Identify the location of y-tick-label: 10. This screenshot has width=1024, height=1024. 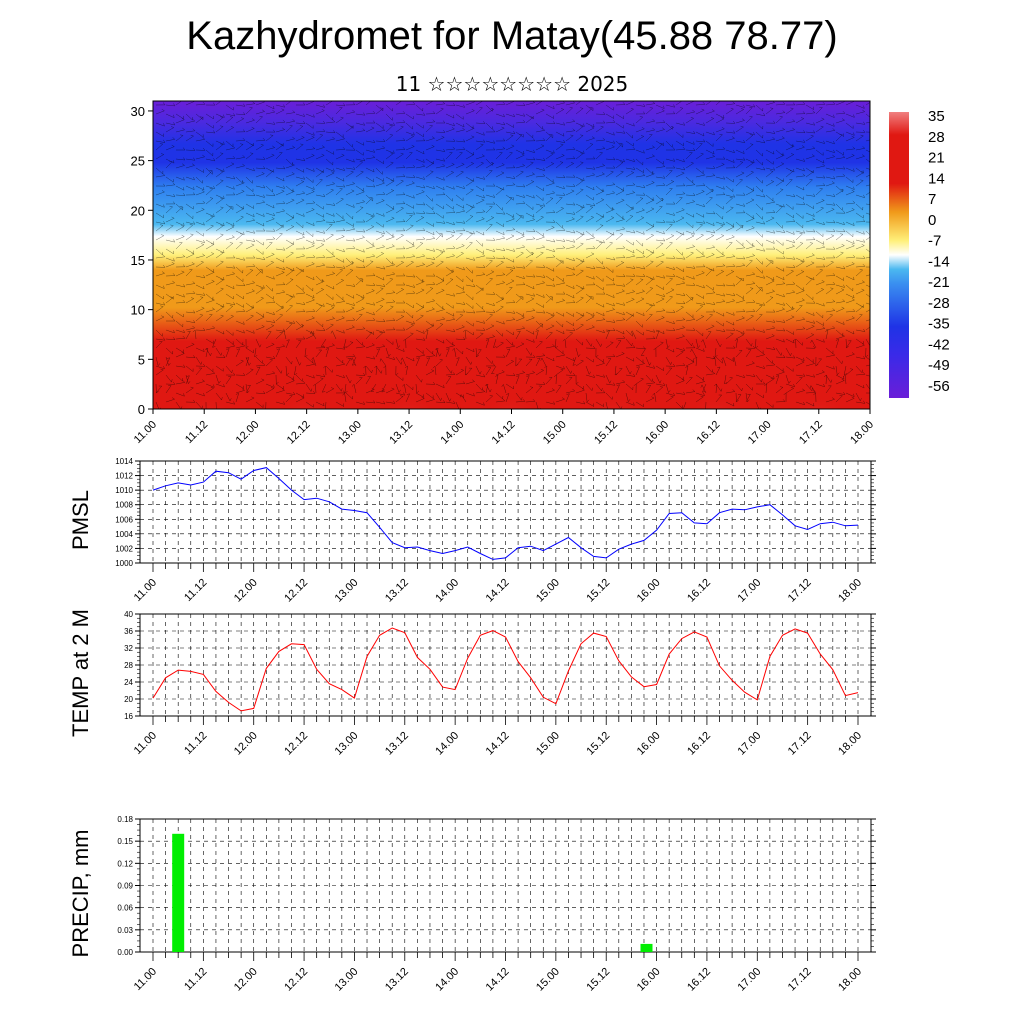
(138, 310).